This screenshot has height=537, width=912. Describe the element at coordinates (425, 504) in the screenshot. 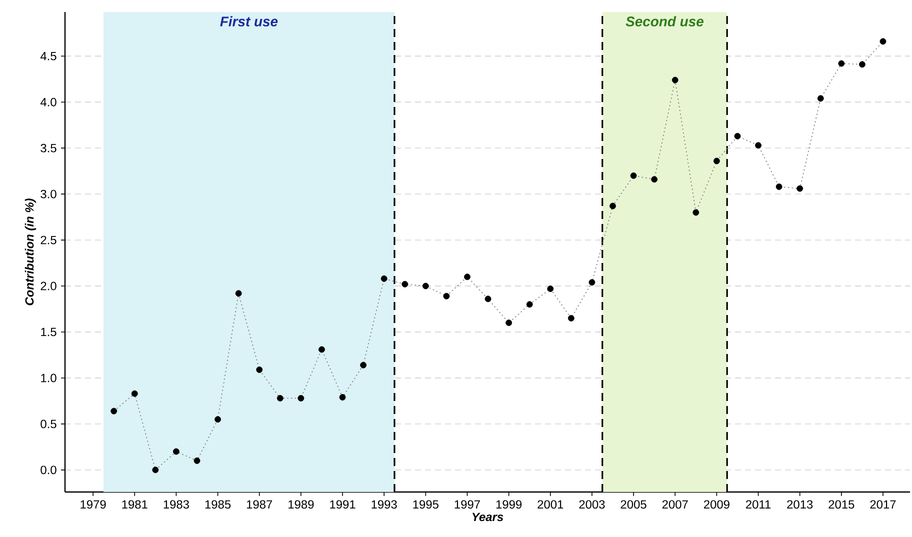

I see `x-tick-label: 1995` at that location.